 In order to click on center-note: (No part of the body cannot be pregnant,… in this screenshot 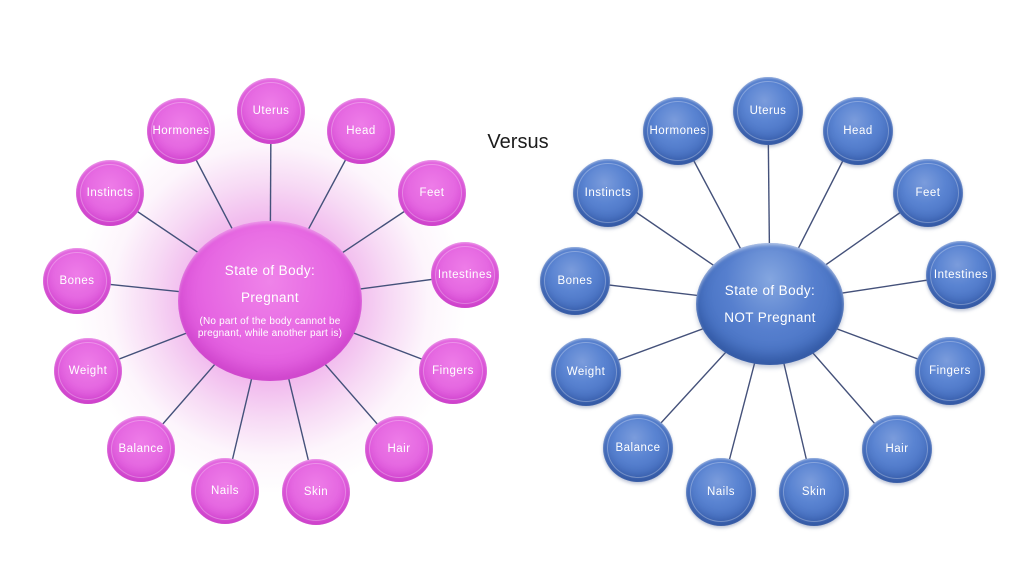, I will do `click(270, 327)`.